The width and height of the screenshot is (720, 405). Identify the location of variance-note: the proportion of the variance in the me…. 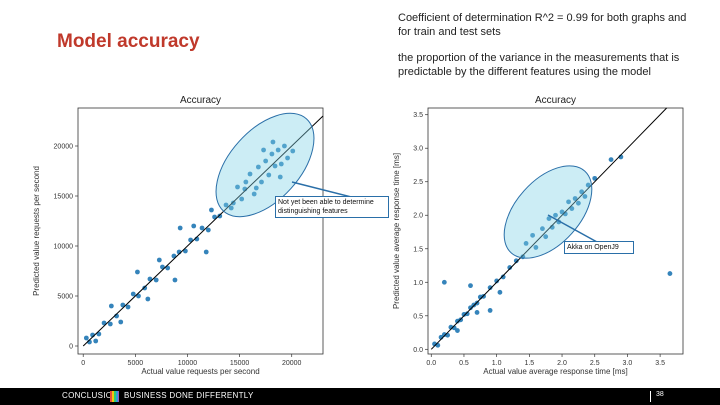
(539, 65).